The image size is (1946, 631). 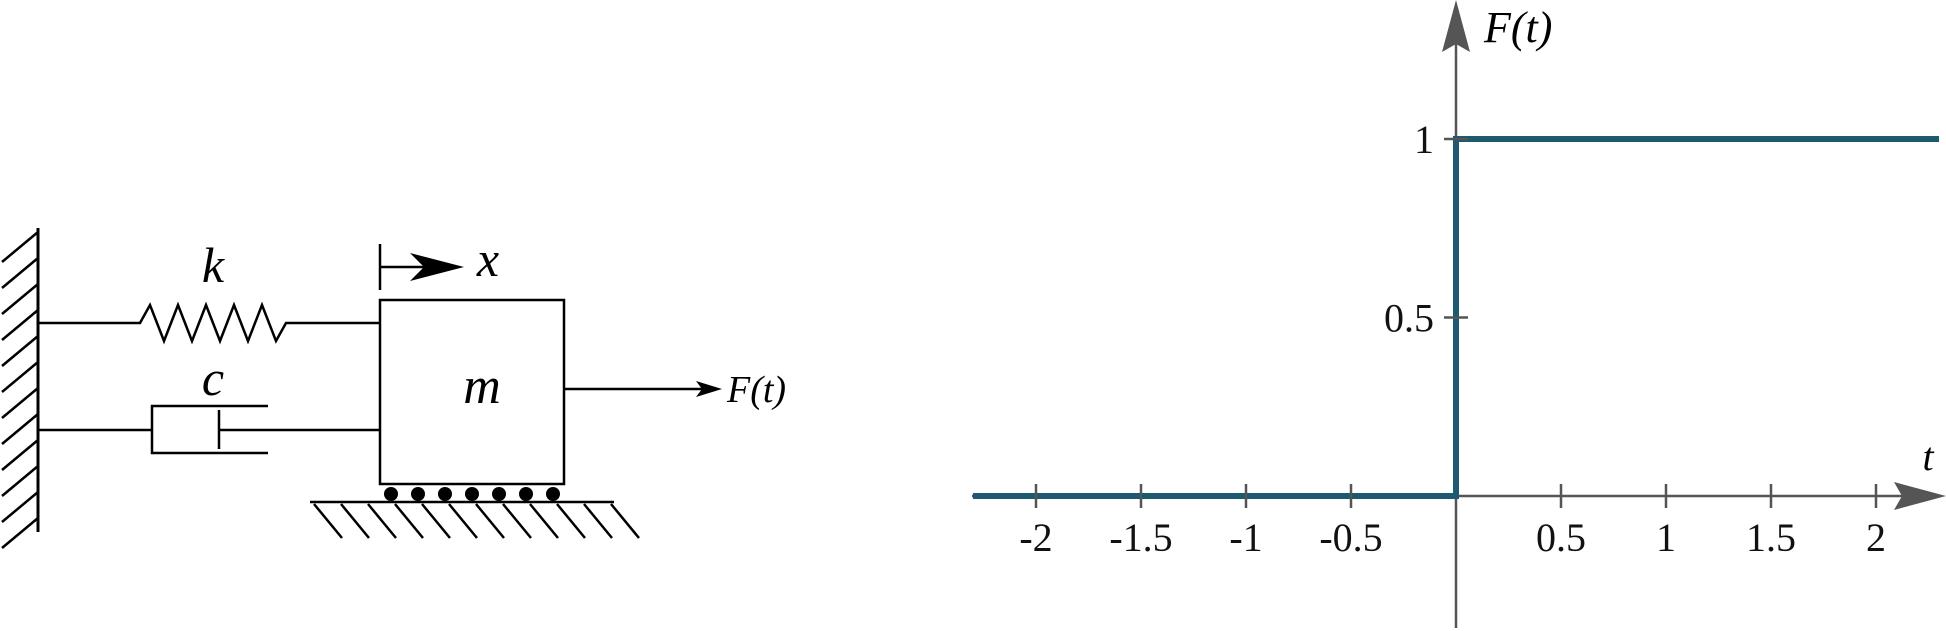 I want to click on x-tick-label: 2, so click(x=1876, y=537).